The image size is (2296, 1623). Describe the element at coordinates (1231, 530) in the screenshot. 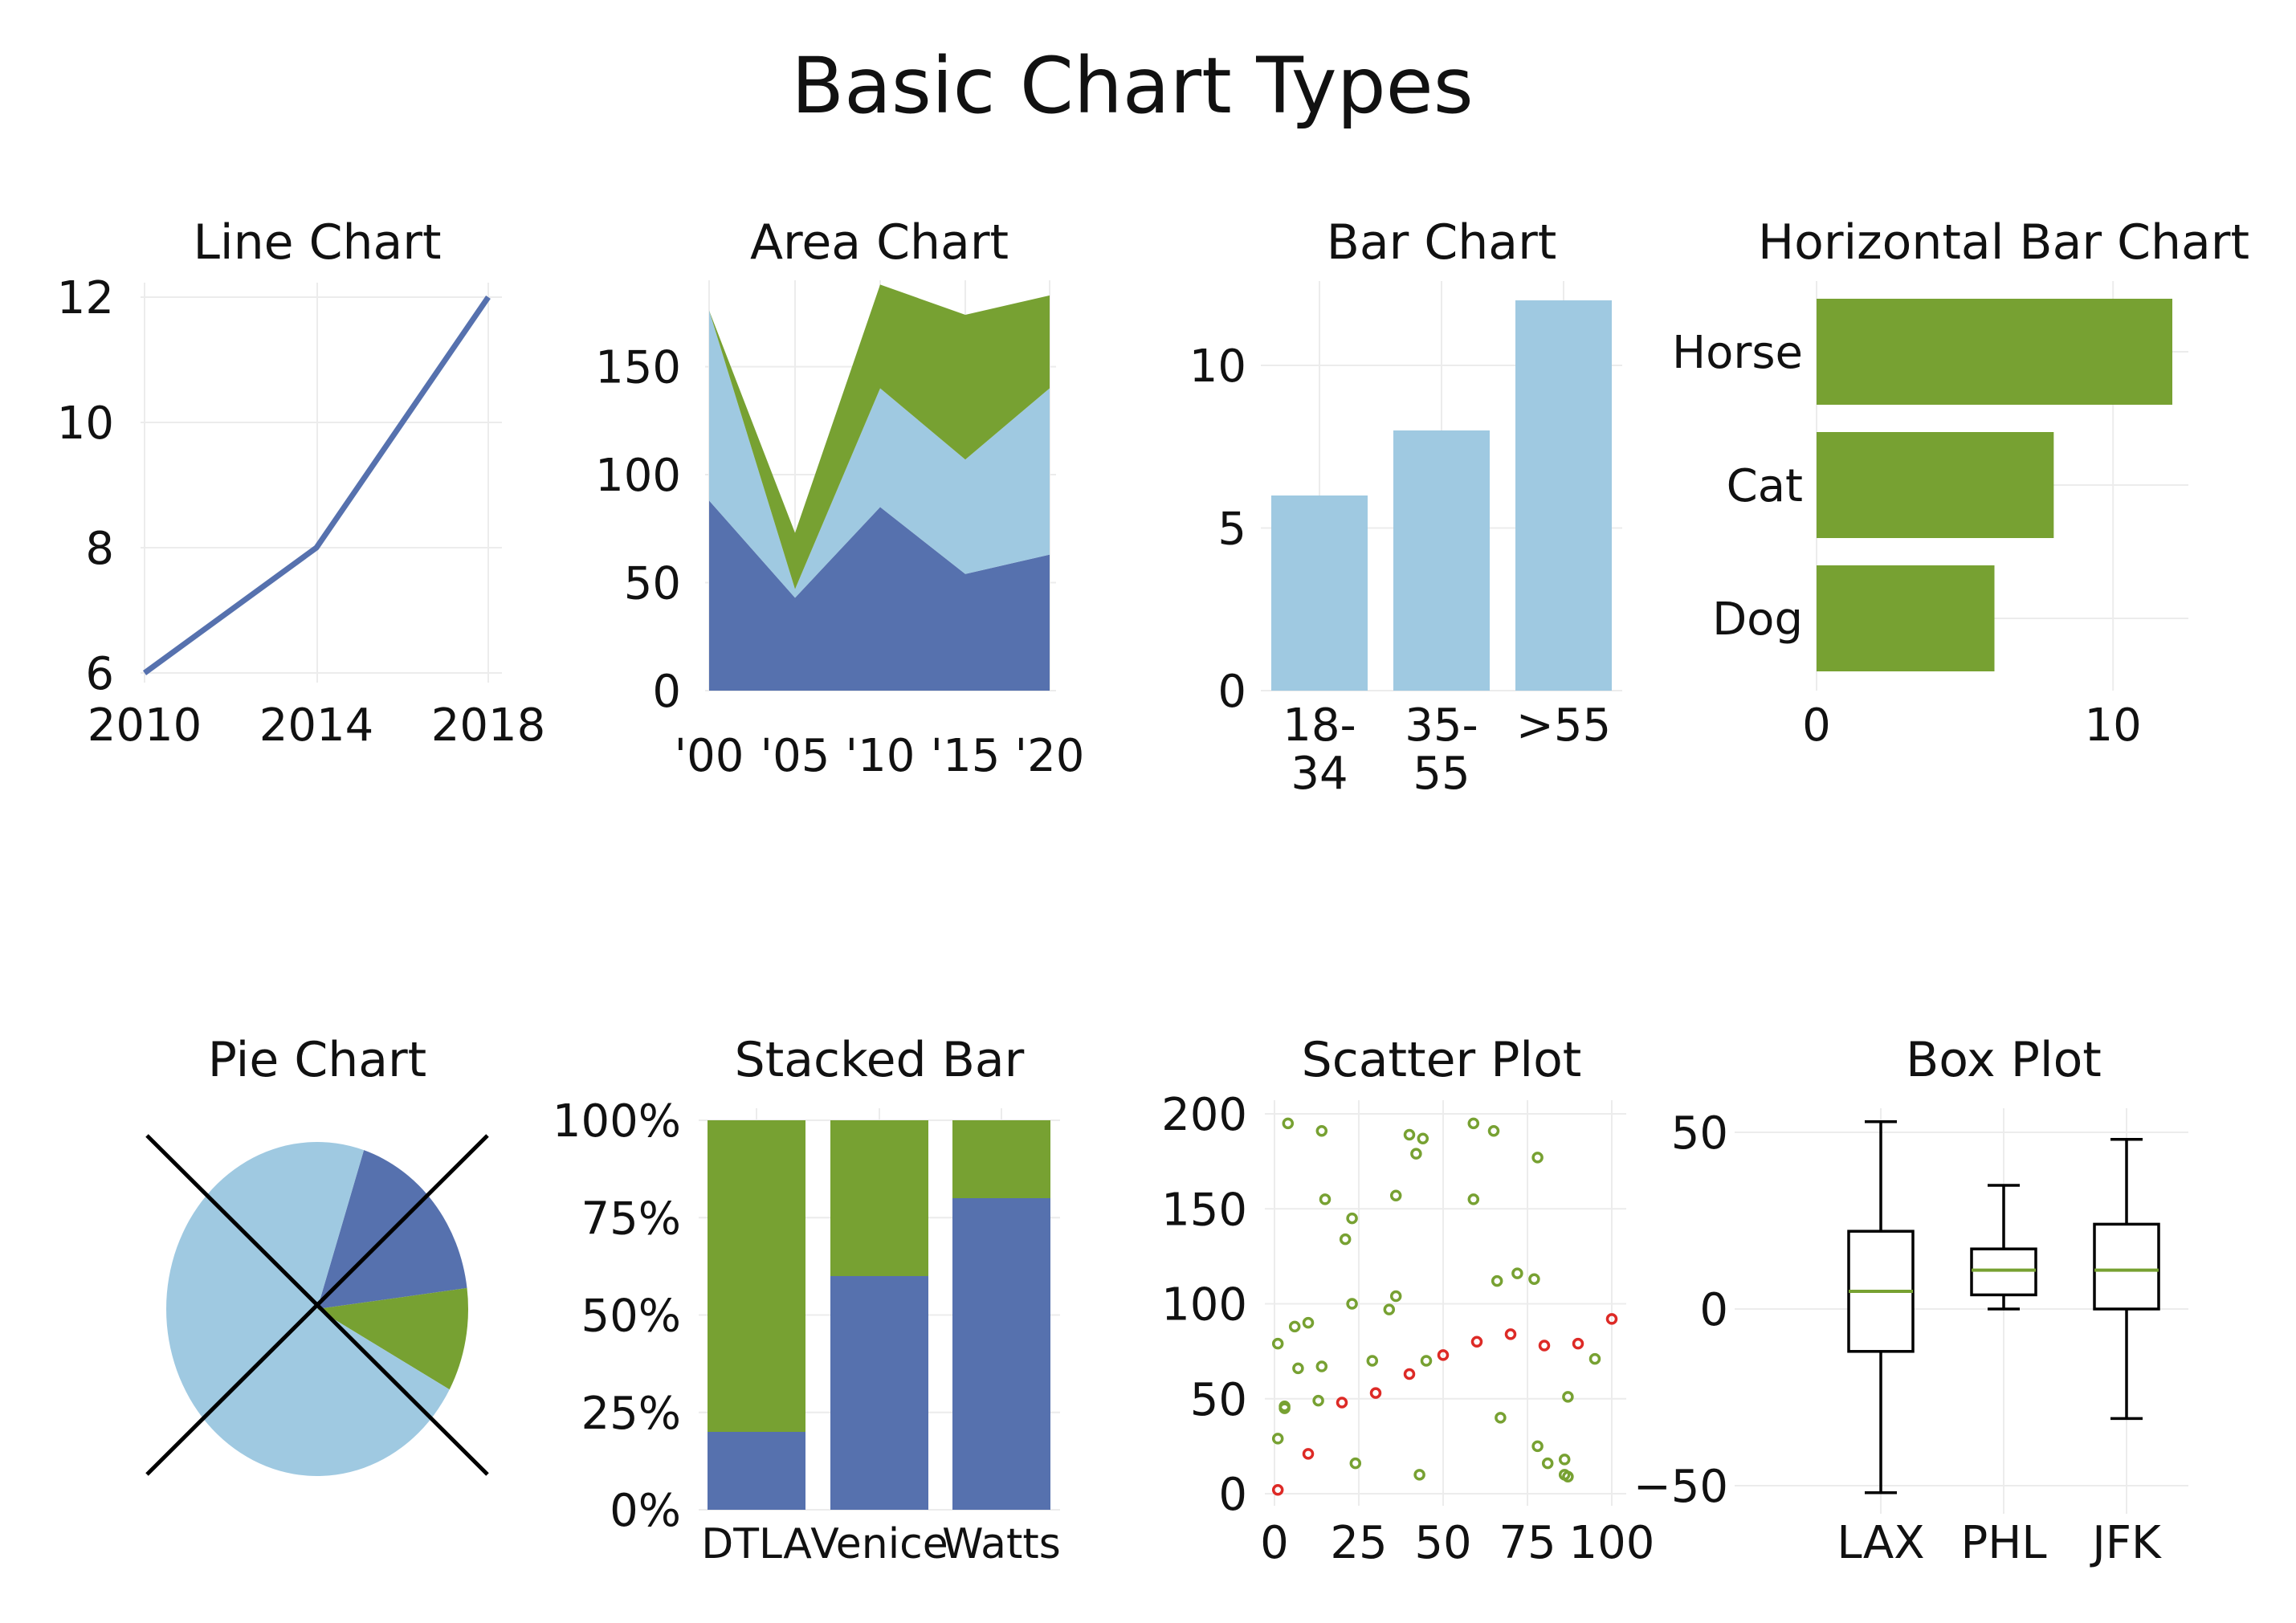

I see `bar-chart-ytick: 5` at that location.